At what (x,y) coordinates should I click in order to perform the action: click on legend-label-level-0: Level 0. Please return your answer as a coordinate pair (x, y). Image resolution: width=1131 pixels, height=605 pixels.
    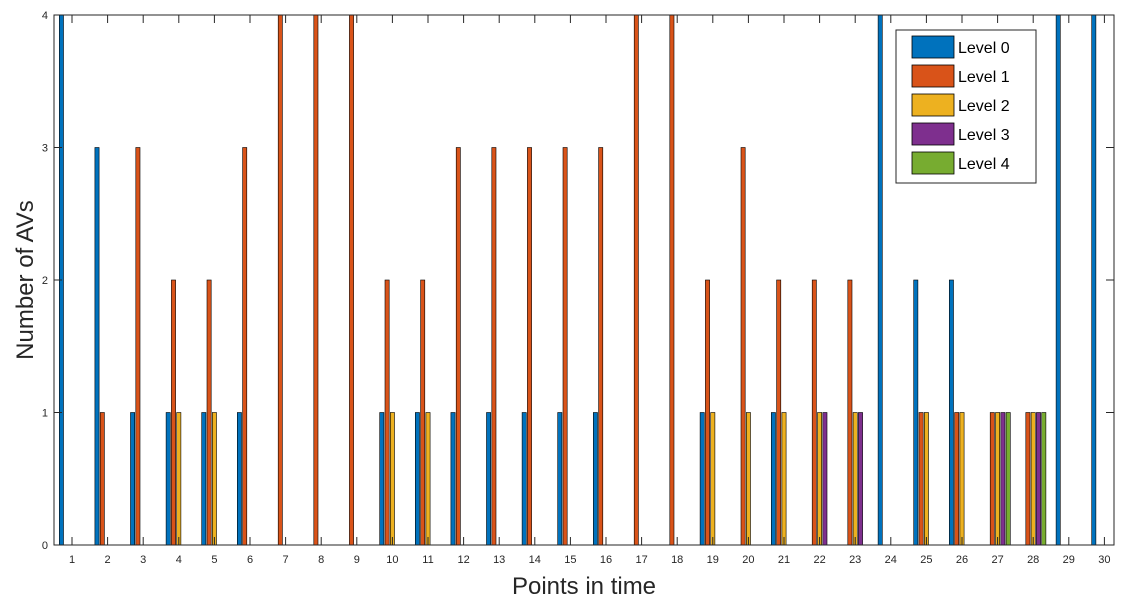
    Looking at the image, I should click on (984, 48).